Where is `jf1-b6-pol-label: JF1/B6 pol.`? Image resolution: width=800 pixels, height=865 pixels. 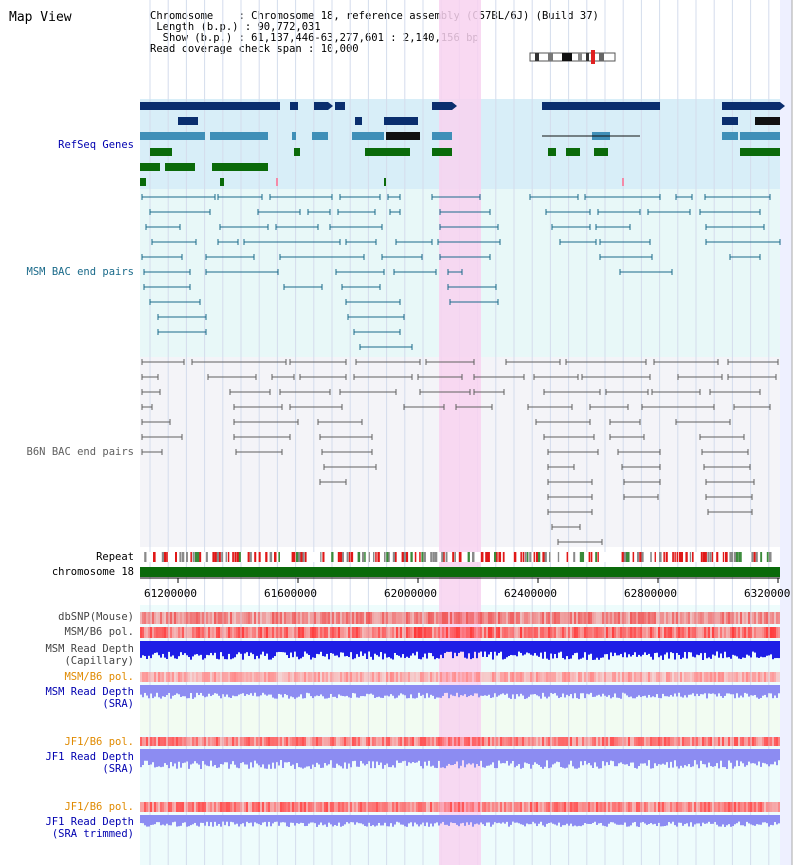
jf1-b6-pol-label: JF1/B6 pol. is located at coordinates (99, 742).